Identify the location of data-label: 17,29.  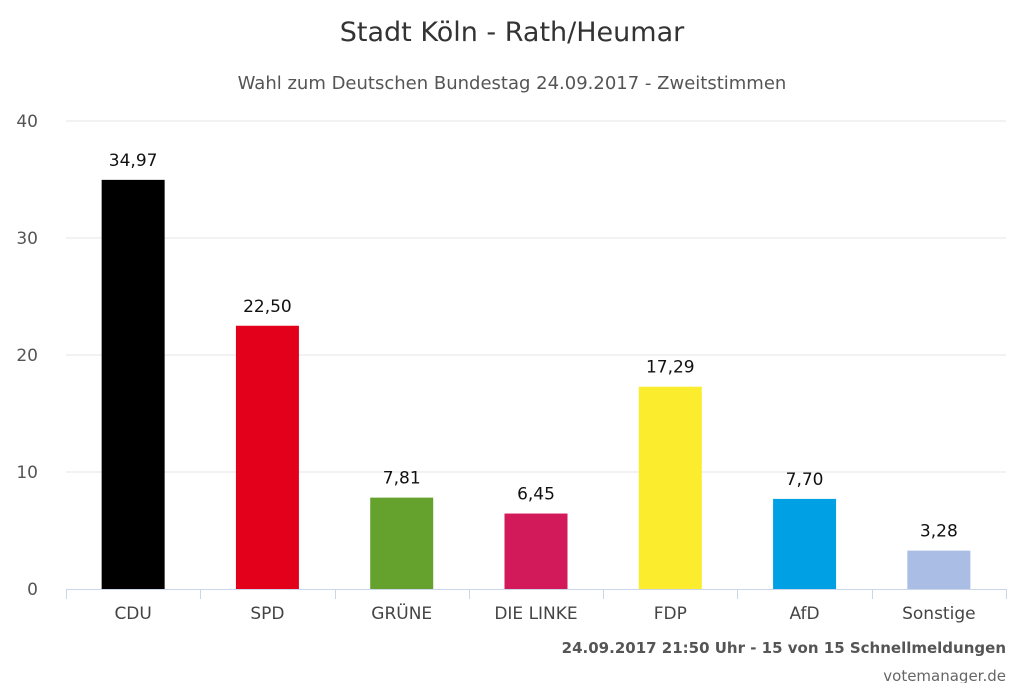
(670, 368).